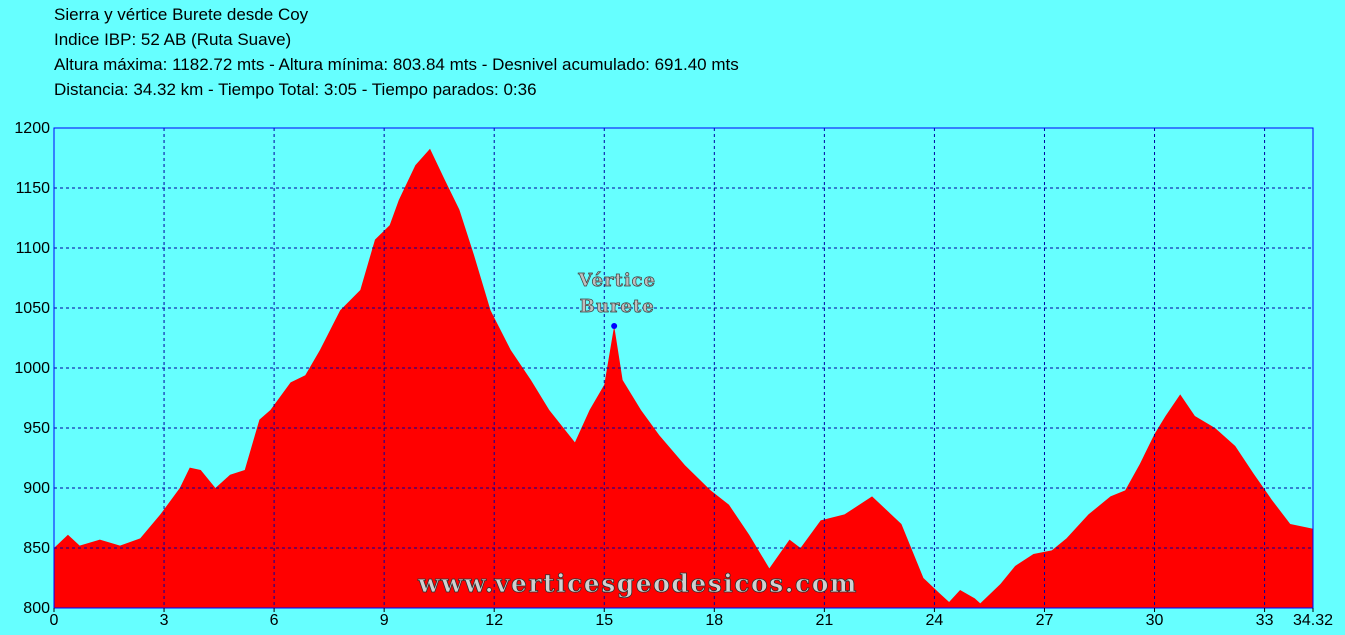 The image size is (1345, 635). I want to click on y-tick-label: 1100, so click(33, 248).